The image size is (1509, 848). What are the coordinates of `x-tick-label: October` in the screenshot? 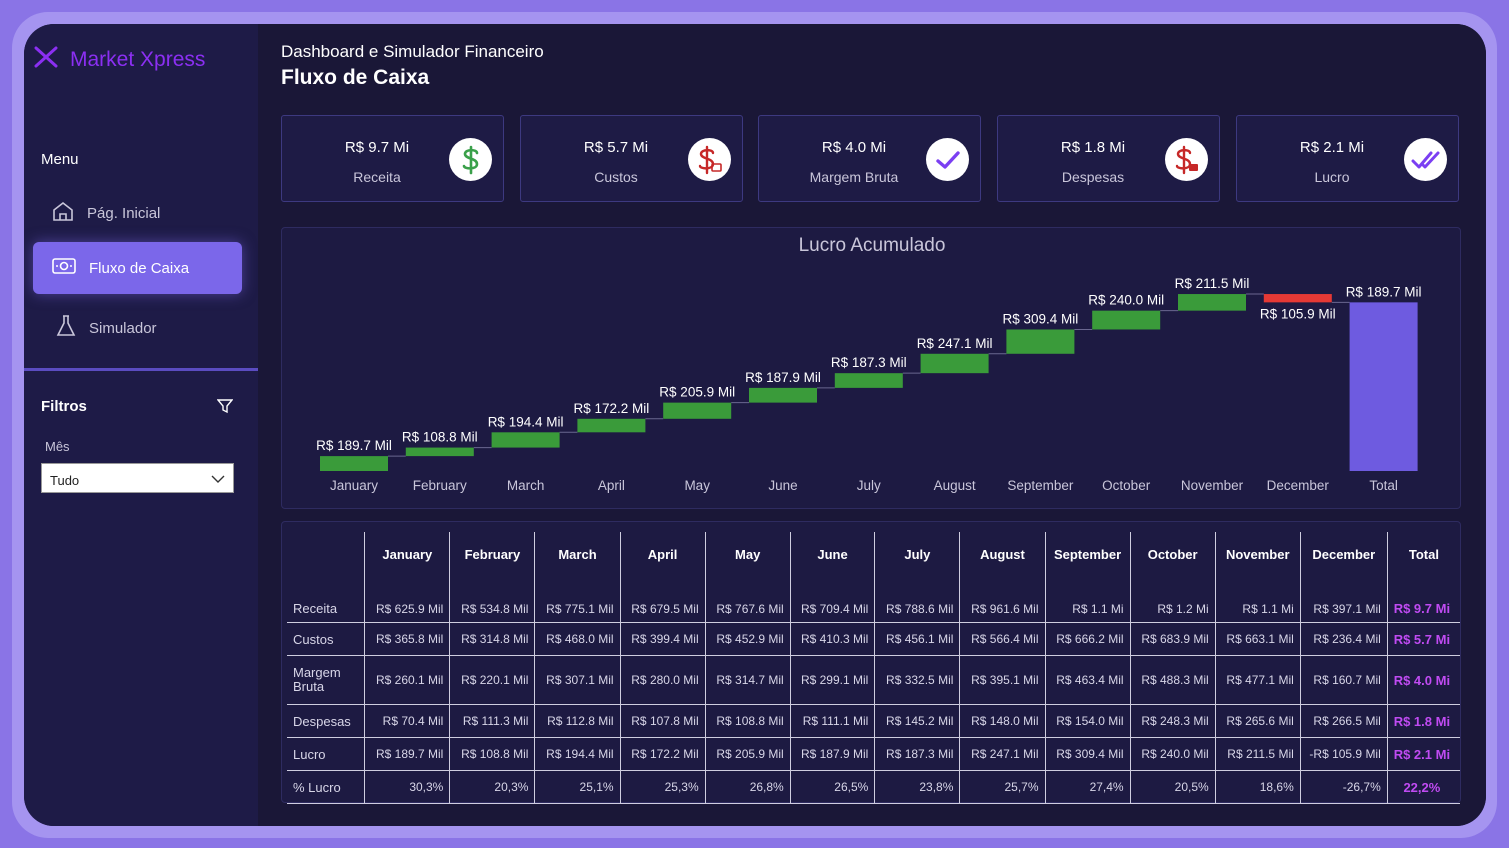 It's located at (1126, 485).